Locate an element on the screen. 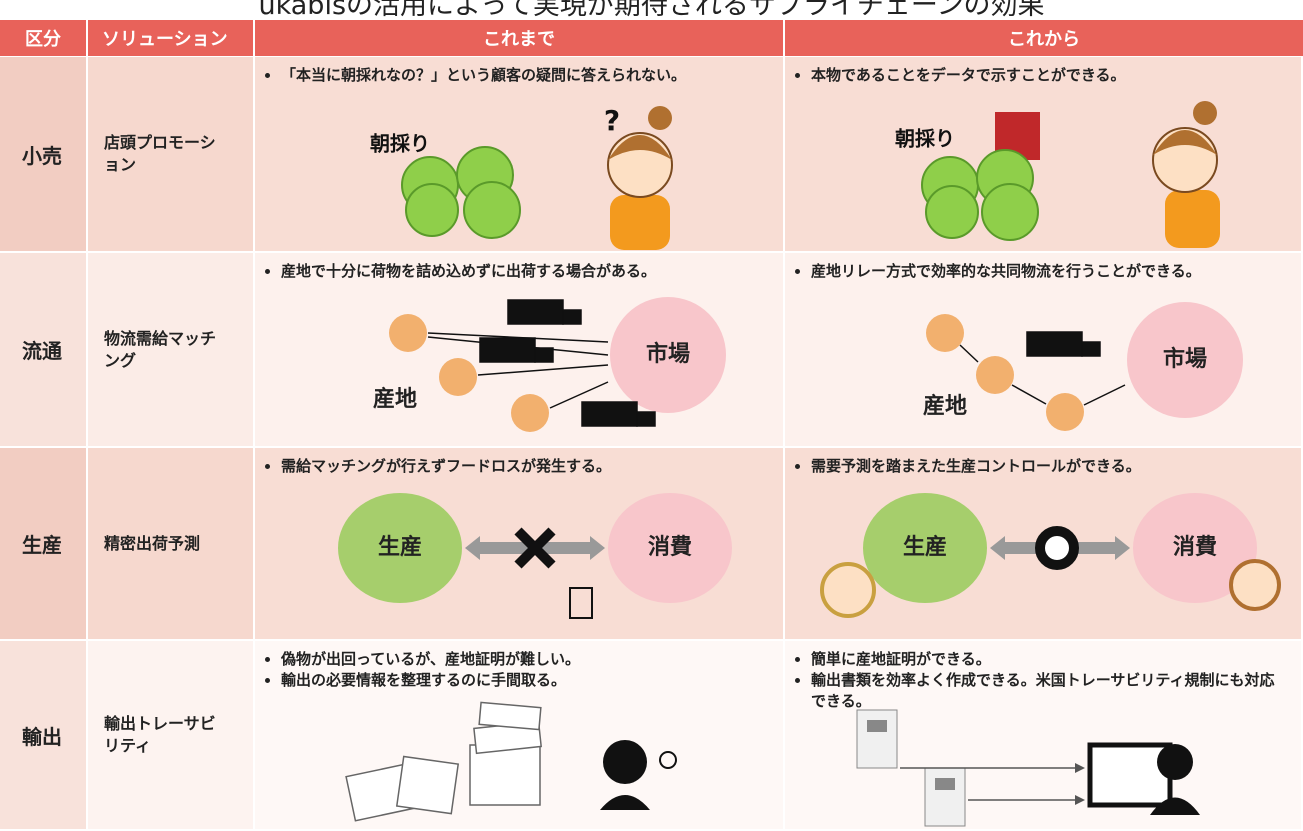 This screenshot has height=831, width=1303. bullet-item: 需要予測を踏まえた生産コントロールができる。 is located at coordinates (1050, 466).